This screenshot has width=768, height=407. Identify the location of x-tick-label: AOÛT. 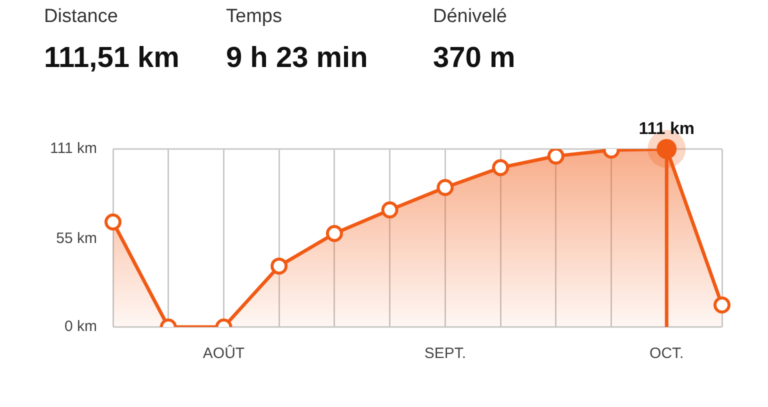
(223, 353).